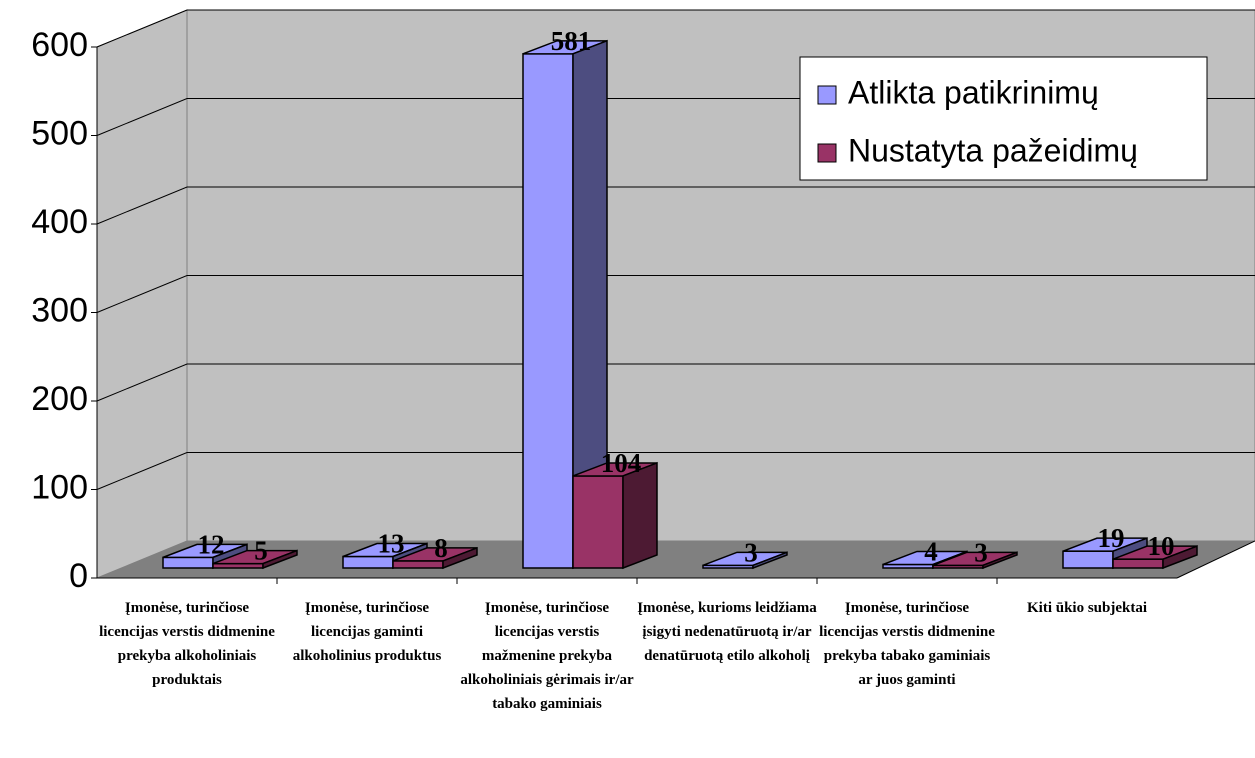  Describe the element at coordinates (1087, 608) in the screenshot. I see `x-tick-label: Kiti ūkio subjektai` at that location.